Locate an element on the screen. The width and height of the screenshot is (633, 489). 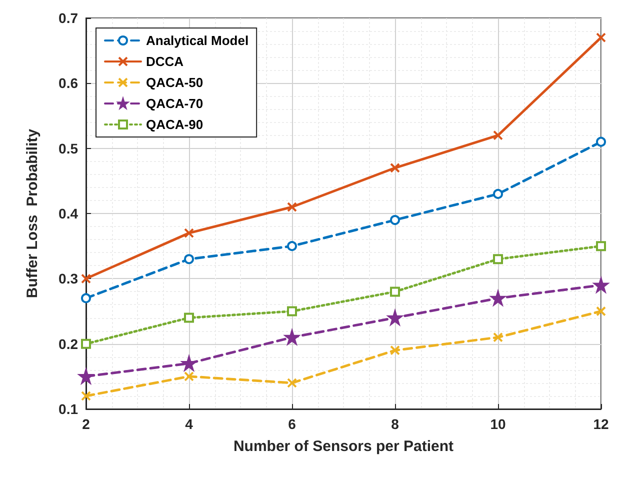
y-tick-label: 0.6 is located at coordinates (68, 83).